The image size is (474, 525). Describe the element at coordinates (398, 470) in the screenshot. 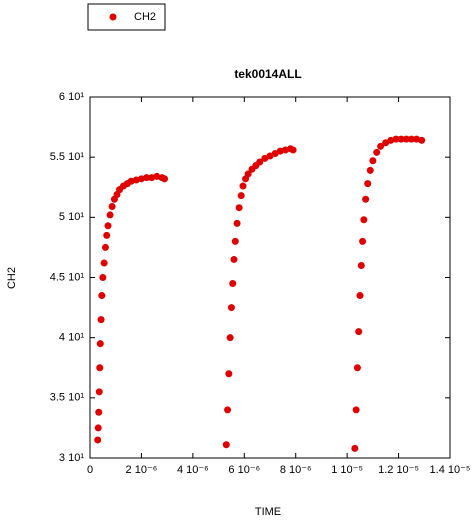

I see `x-tick-label: 1.2 10⁻⁵` at that location.